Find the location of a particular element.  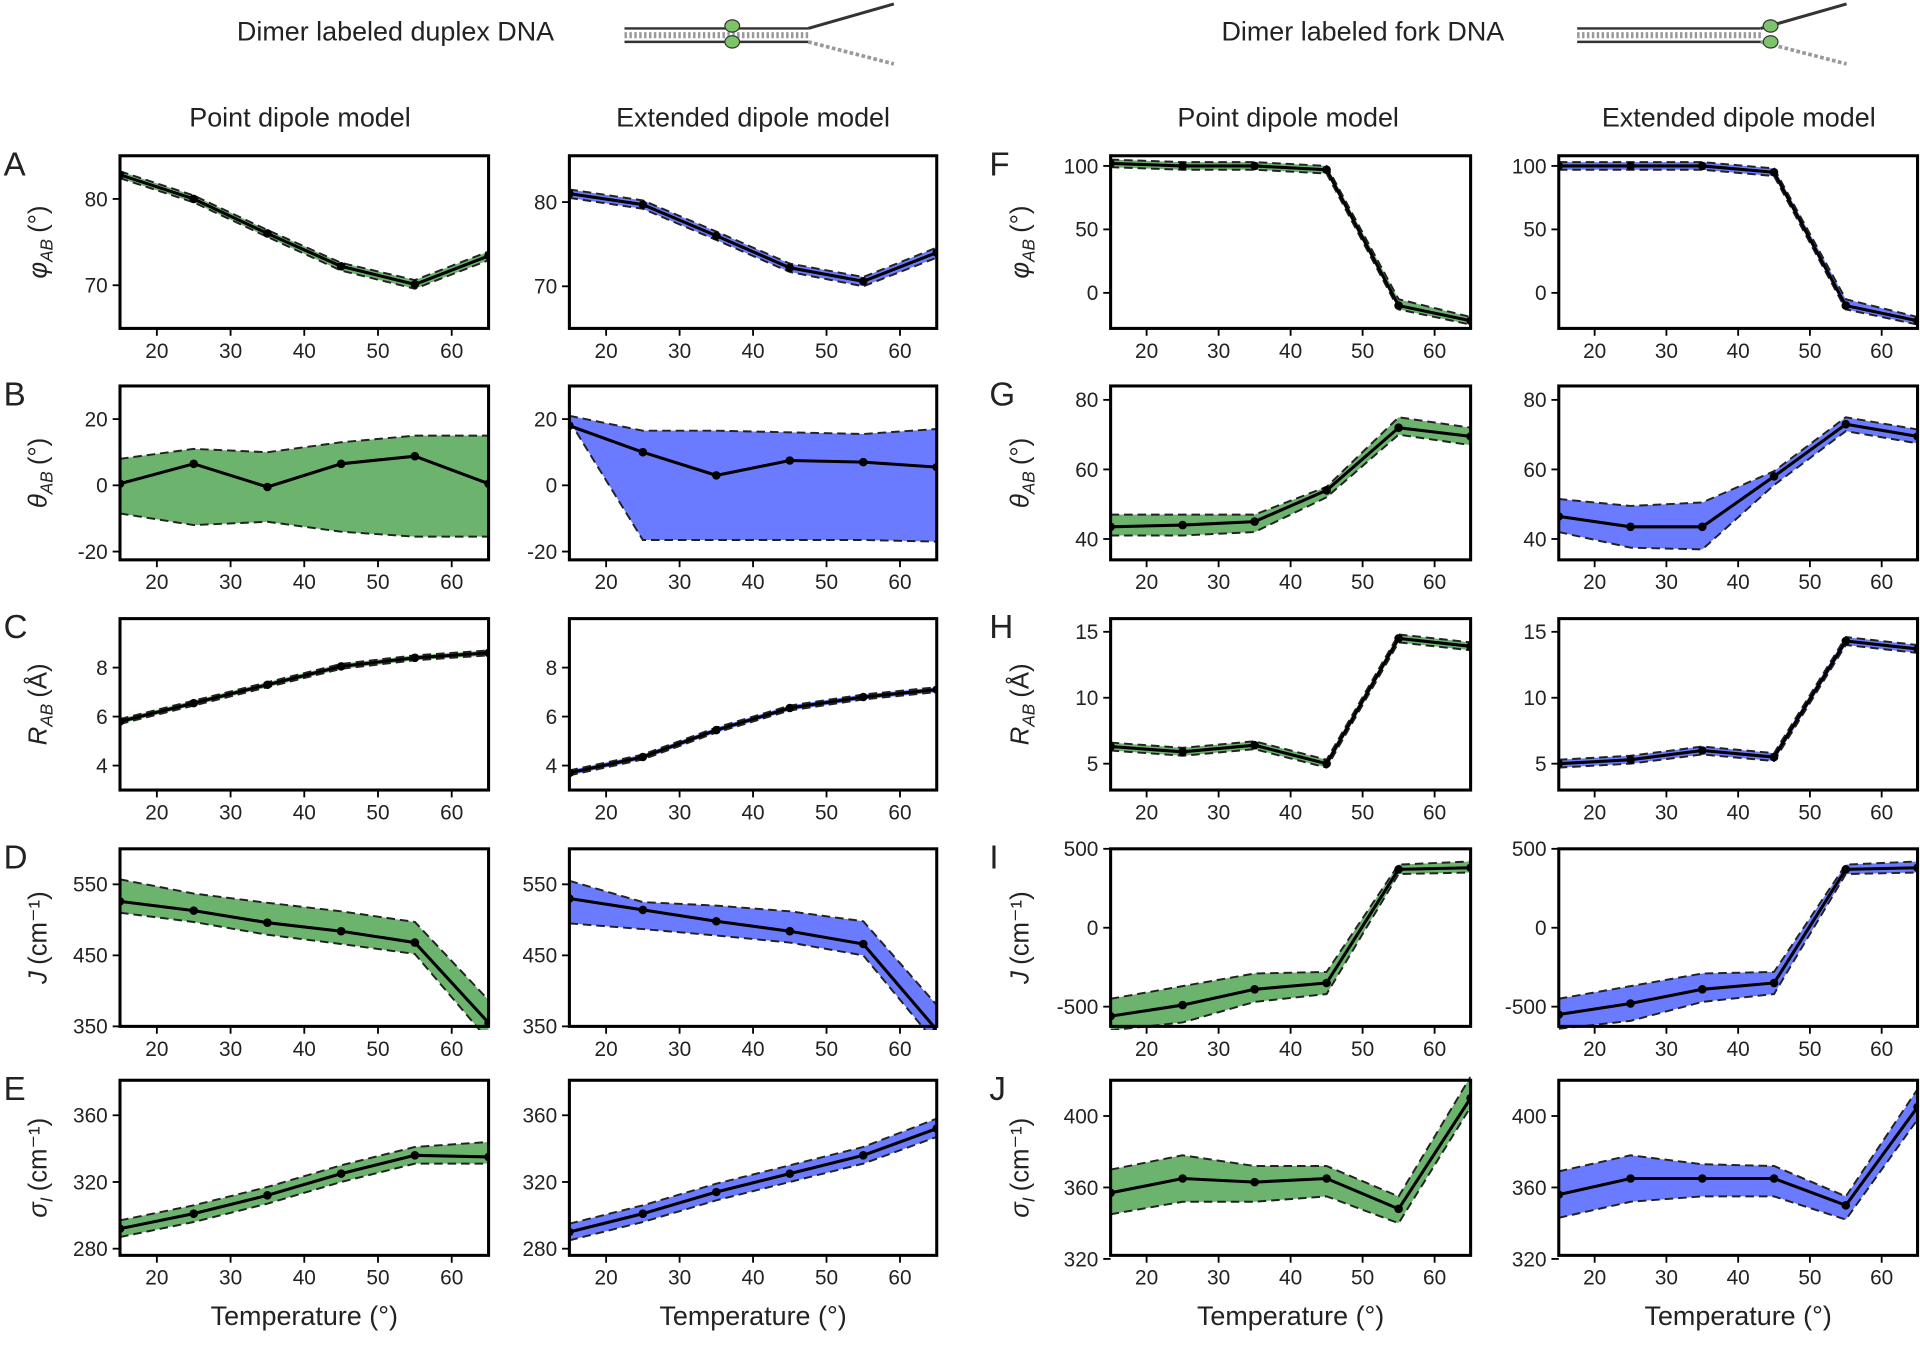

column-title: Point dipole model is located at coordinates (300, 117).